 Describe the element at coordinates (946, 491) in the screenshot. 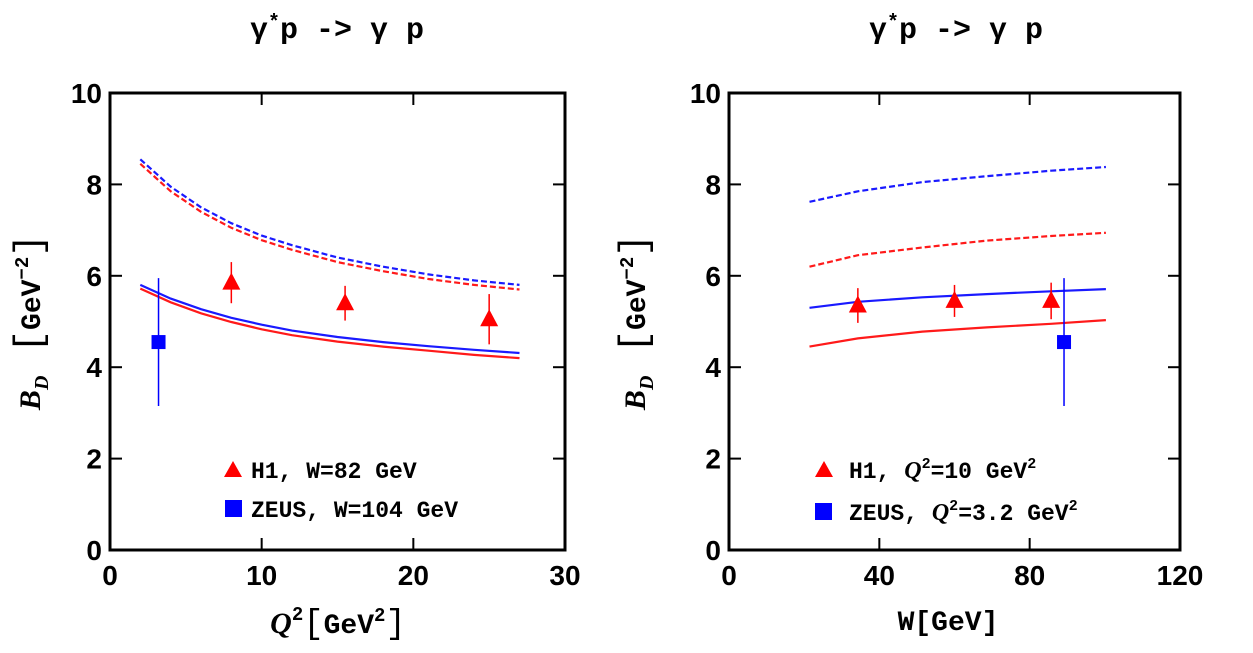

I see `legend: H1, Q2=10 GeV2 ZEUS, Q2=3.2 GeV2` at that location.